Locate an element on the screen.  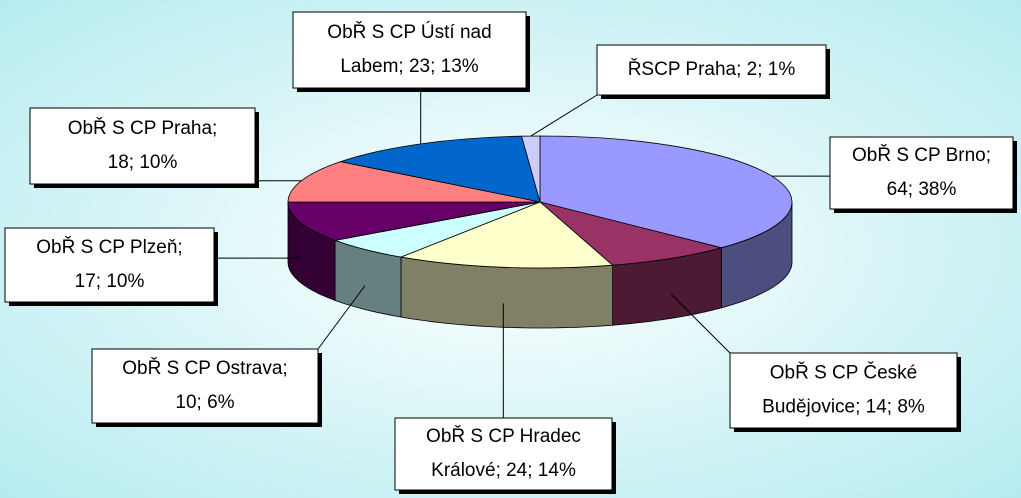
data-label: 10; 6% is located at coordinates (204, 402).